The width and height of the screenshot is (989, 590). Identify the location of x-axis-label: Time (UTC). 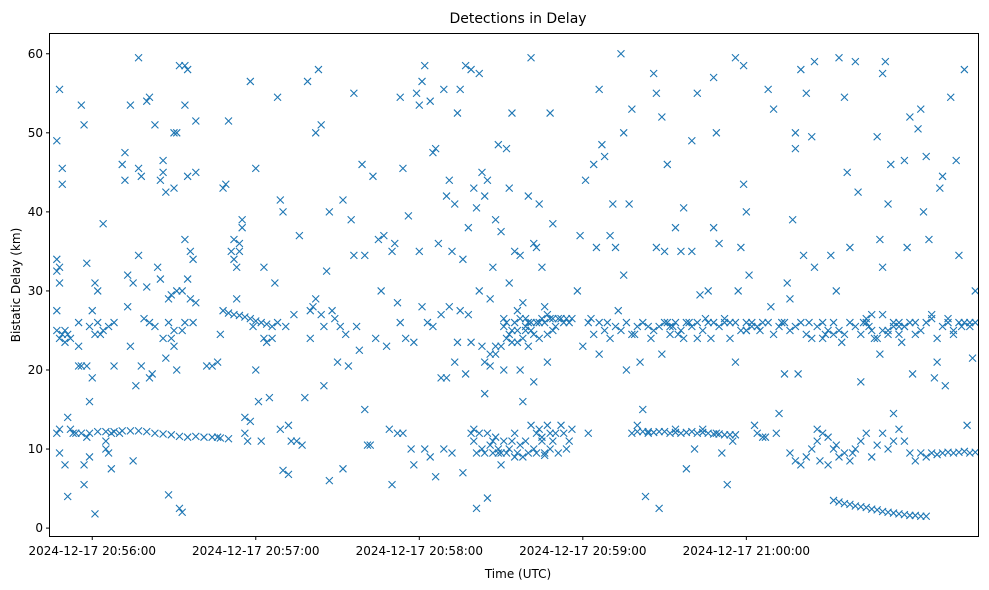
(517, 574).